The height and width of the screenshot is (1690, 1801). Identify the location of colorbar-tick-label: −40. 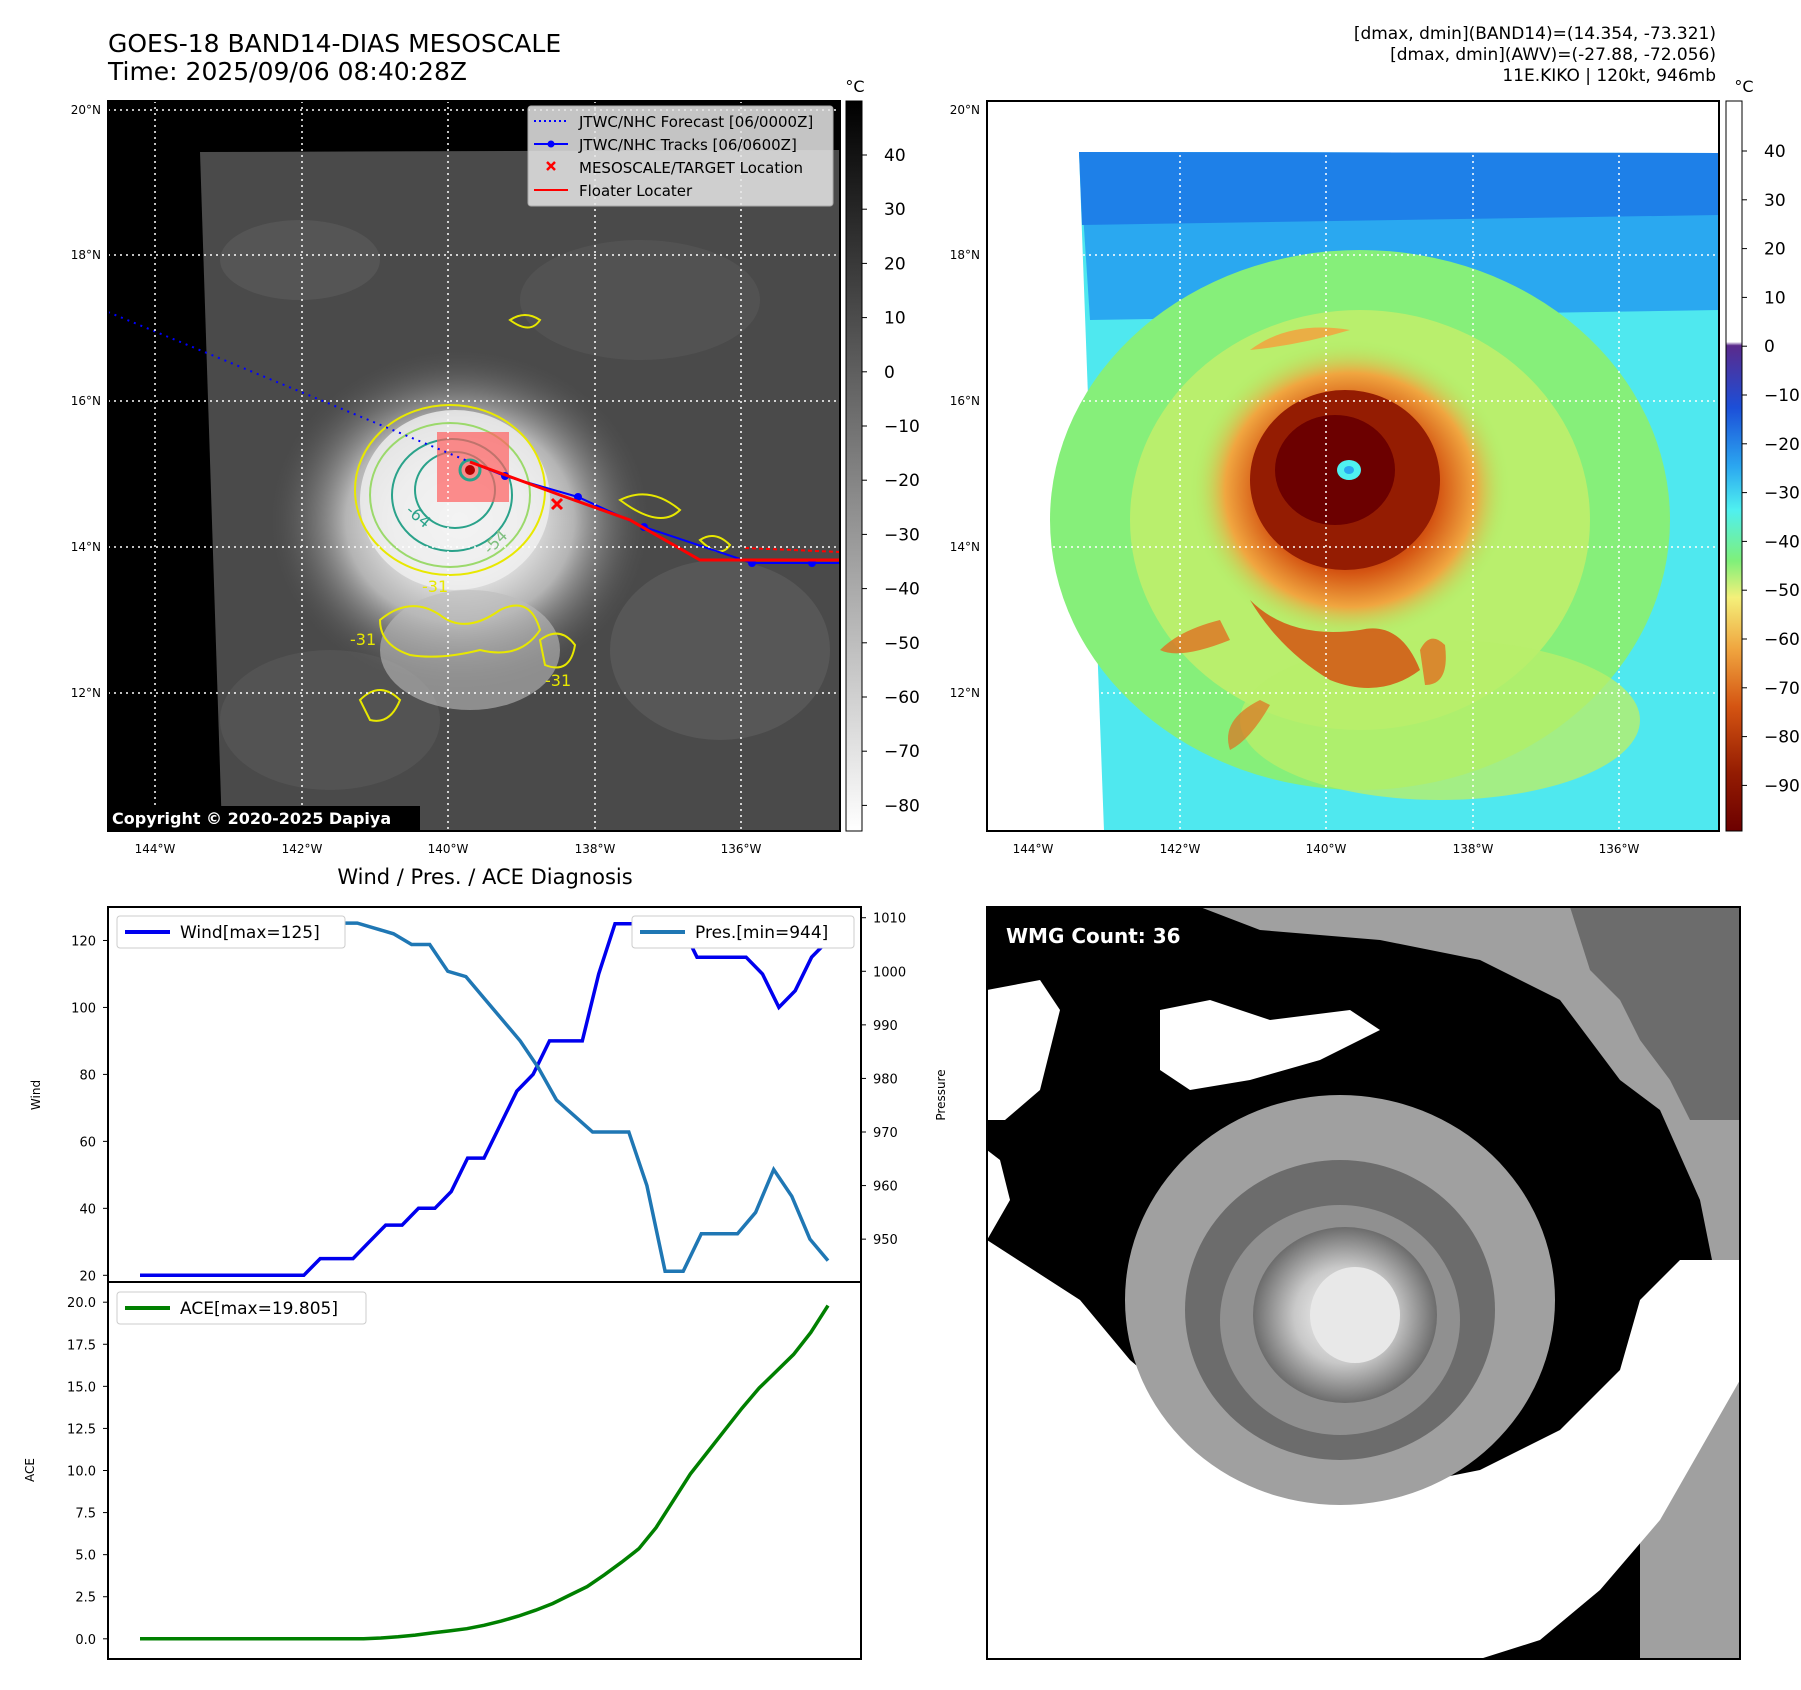
(1782, 542).